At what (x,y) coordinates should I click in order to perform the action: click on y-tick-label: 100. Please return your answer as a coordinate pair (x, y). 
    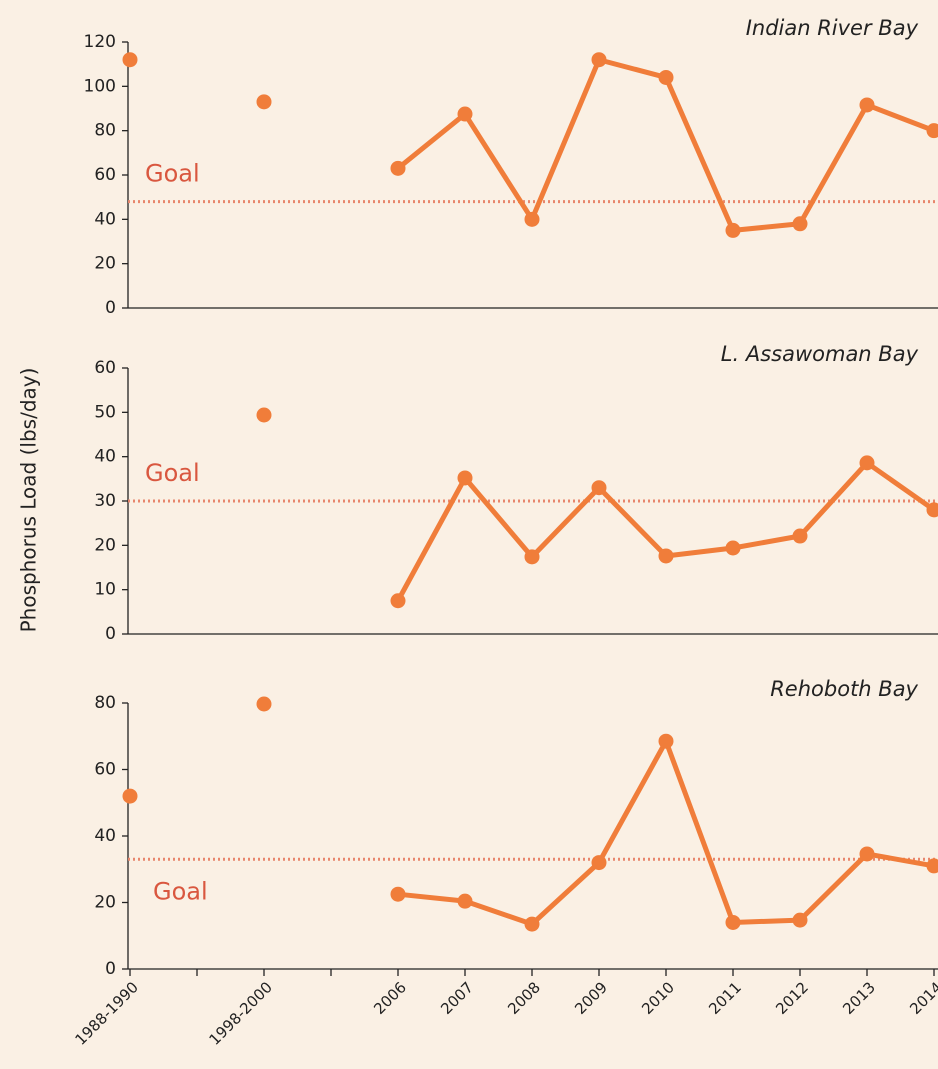
    Looking at the image, I should click on (100, 86).